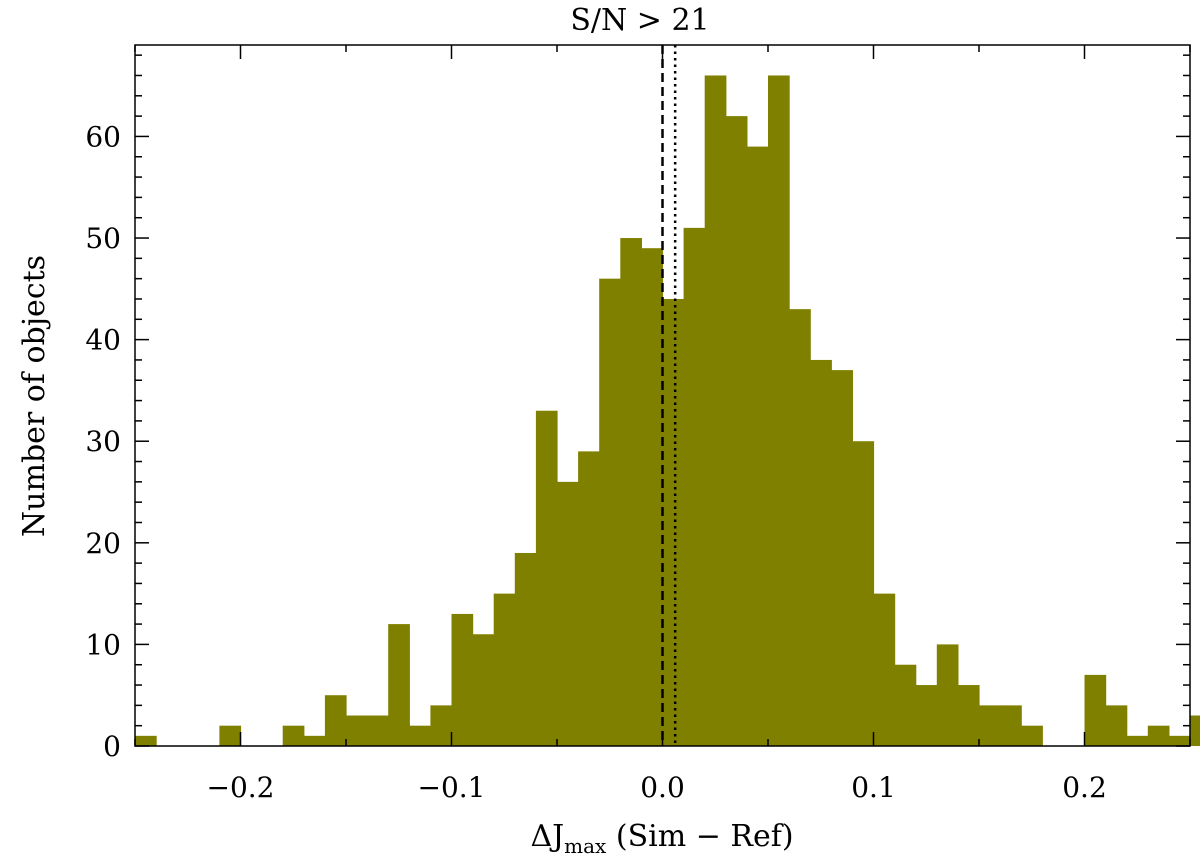 The height and width of the screenshot is (856, 1200). I want to click on y-tick-labels: 0 10 20 30 40 50 60, so click(103, 441).